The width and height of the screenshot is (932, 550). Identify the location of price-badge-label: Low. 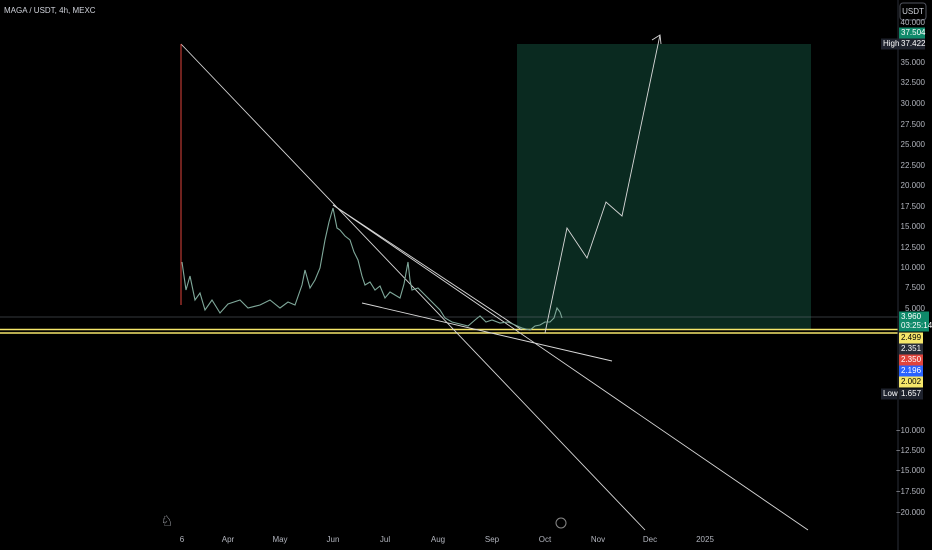
(890, 393).